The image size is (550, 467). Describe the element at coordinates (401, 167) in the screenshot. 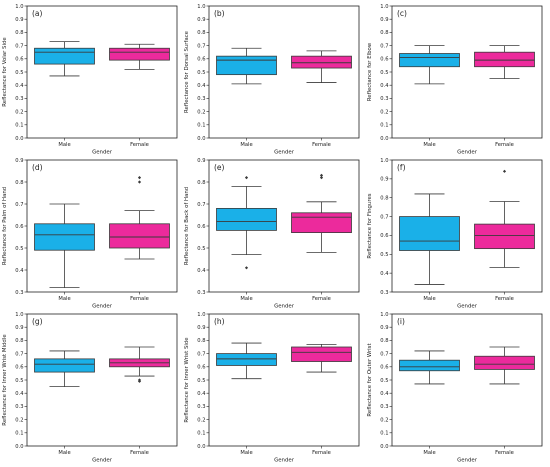

I see `panel-6-panel-label: (f)` at that location.